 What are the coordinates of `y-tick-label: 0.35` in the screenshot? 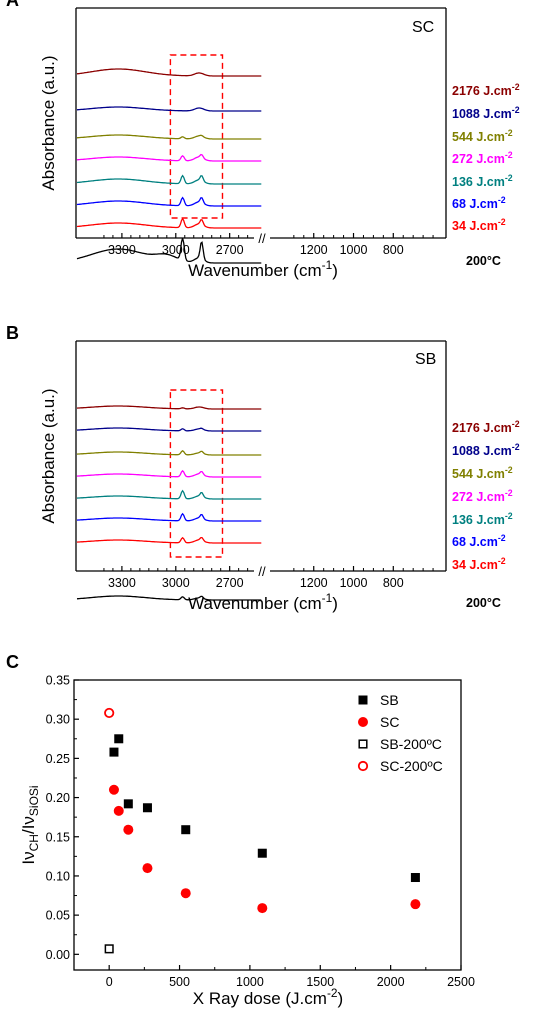 It's located at (58, 681).